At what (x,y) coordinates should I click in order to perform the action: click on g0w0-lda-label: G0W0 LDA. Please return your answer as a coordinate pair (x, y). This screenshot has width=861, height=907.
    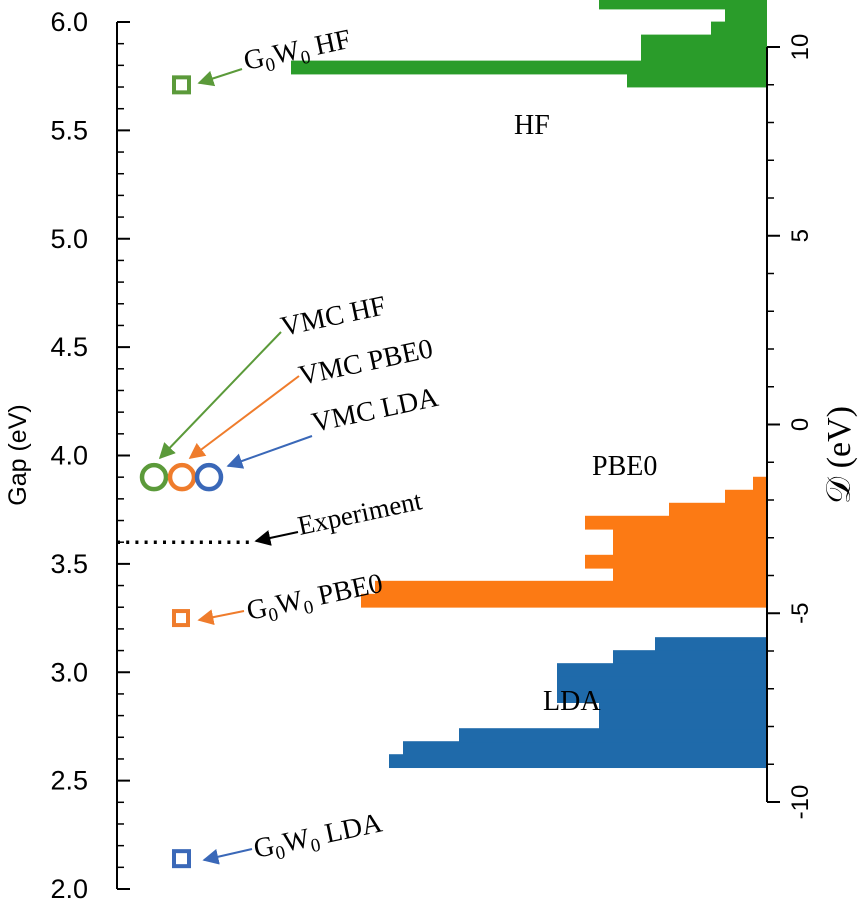
    Looking at the image, I should click on (318, 837).